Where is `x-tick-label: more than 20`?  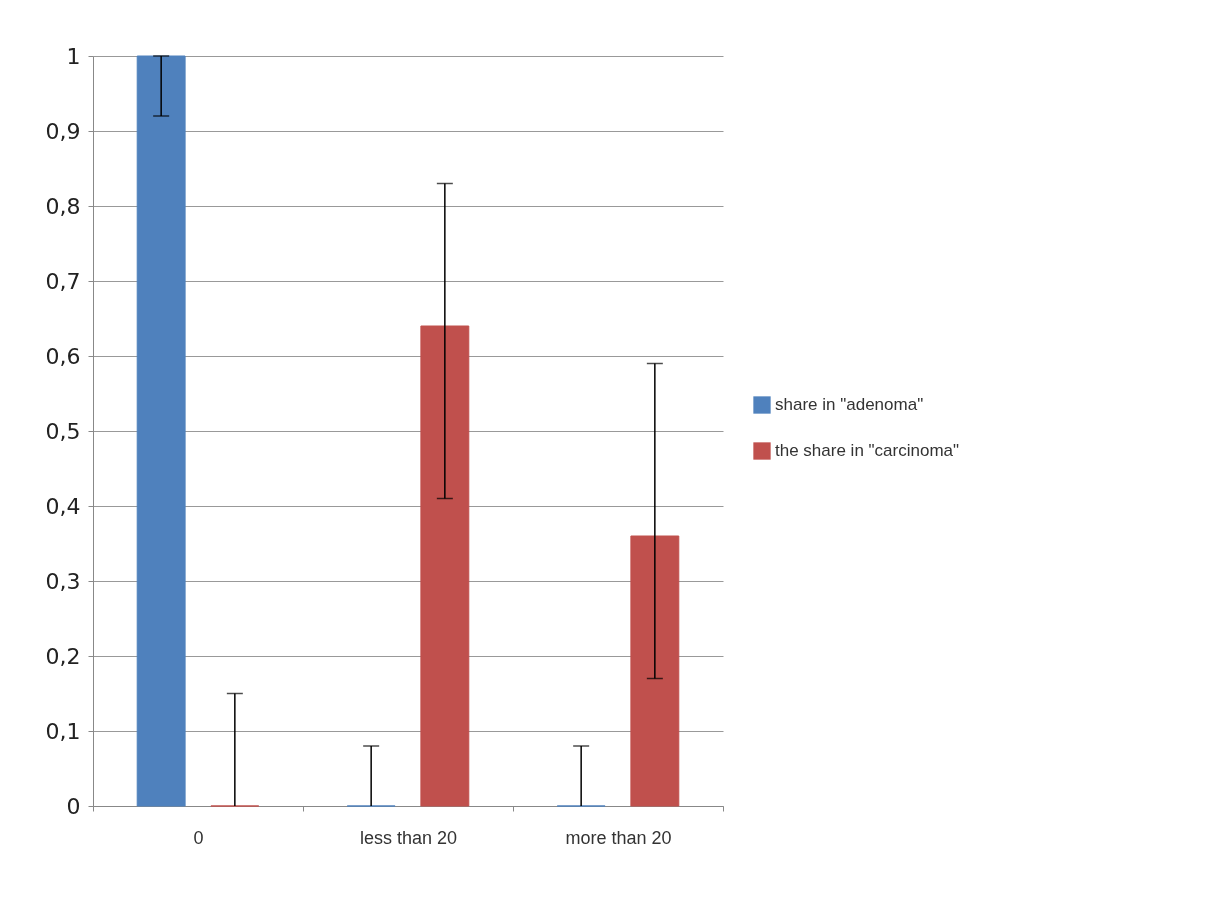
x-tick-label: more than 20 is located at coordinates (618, 837).